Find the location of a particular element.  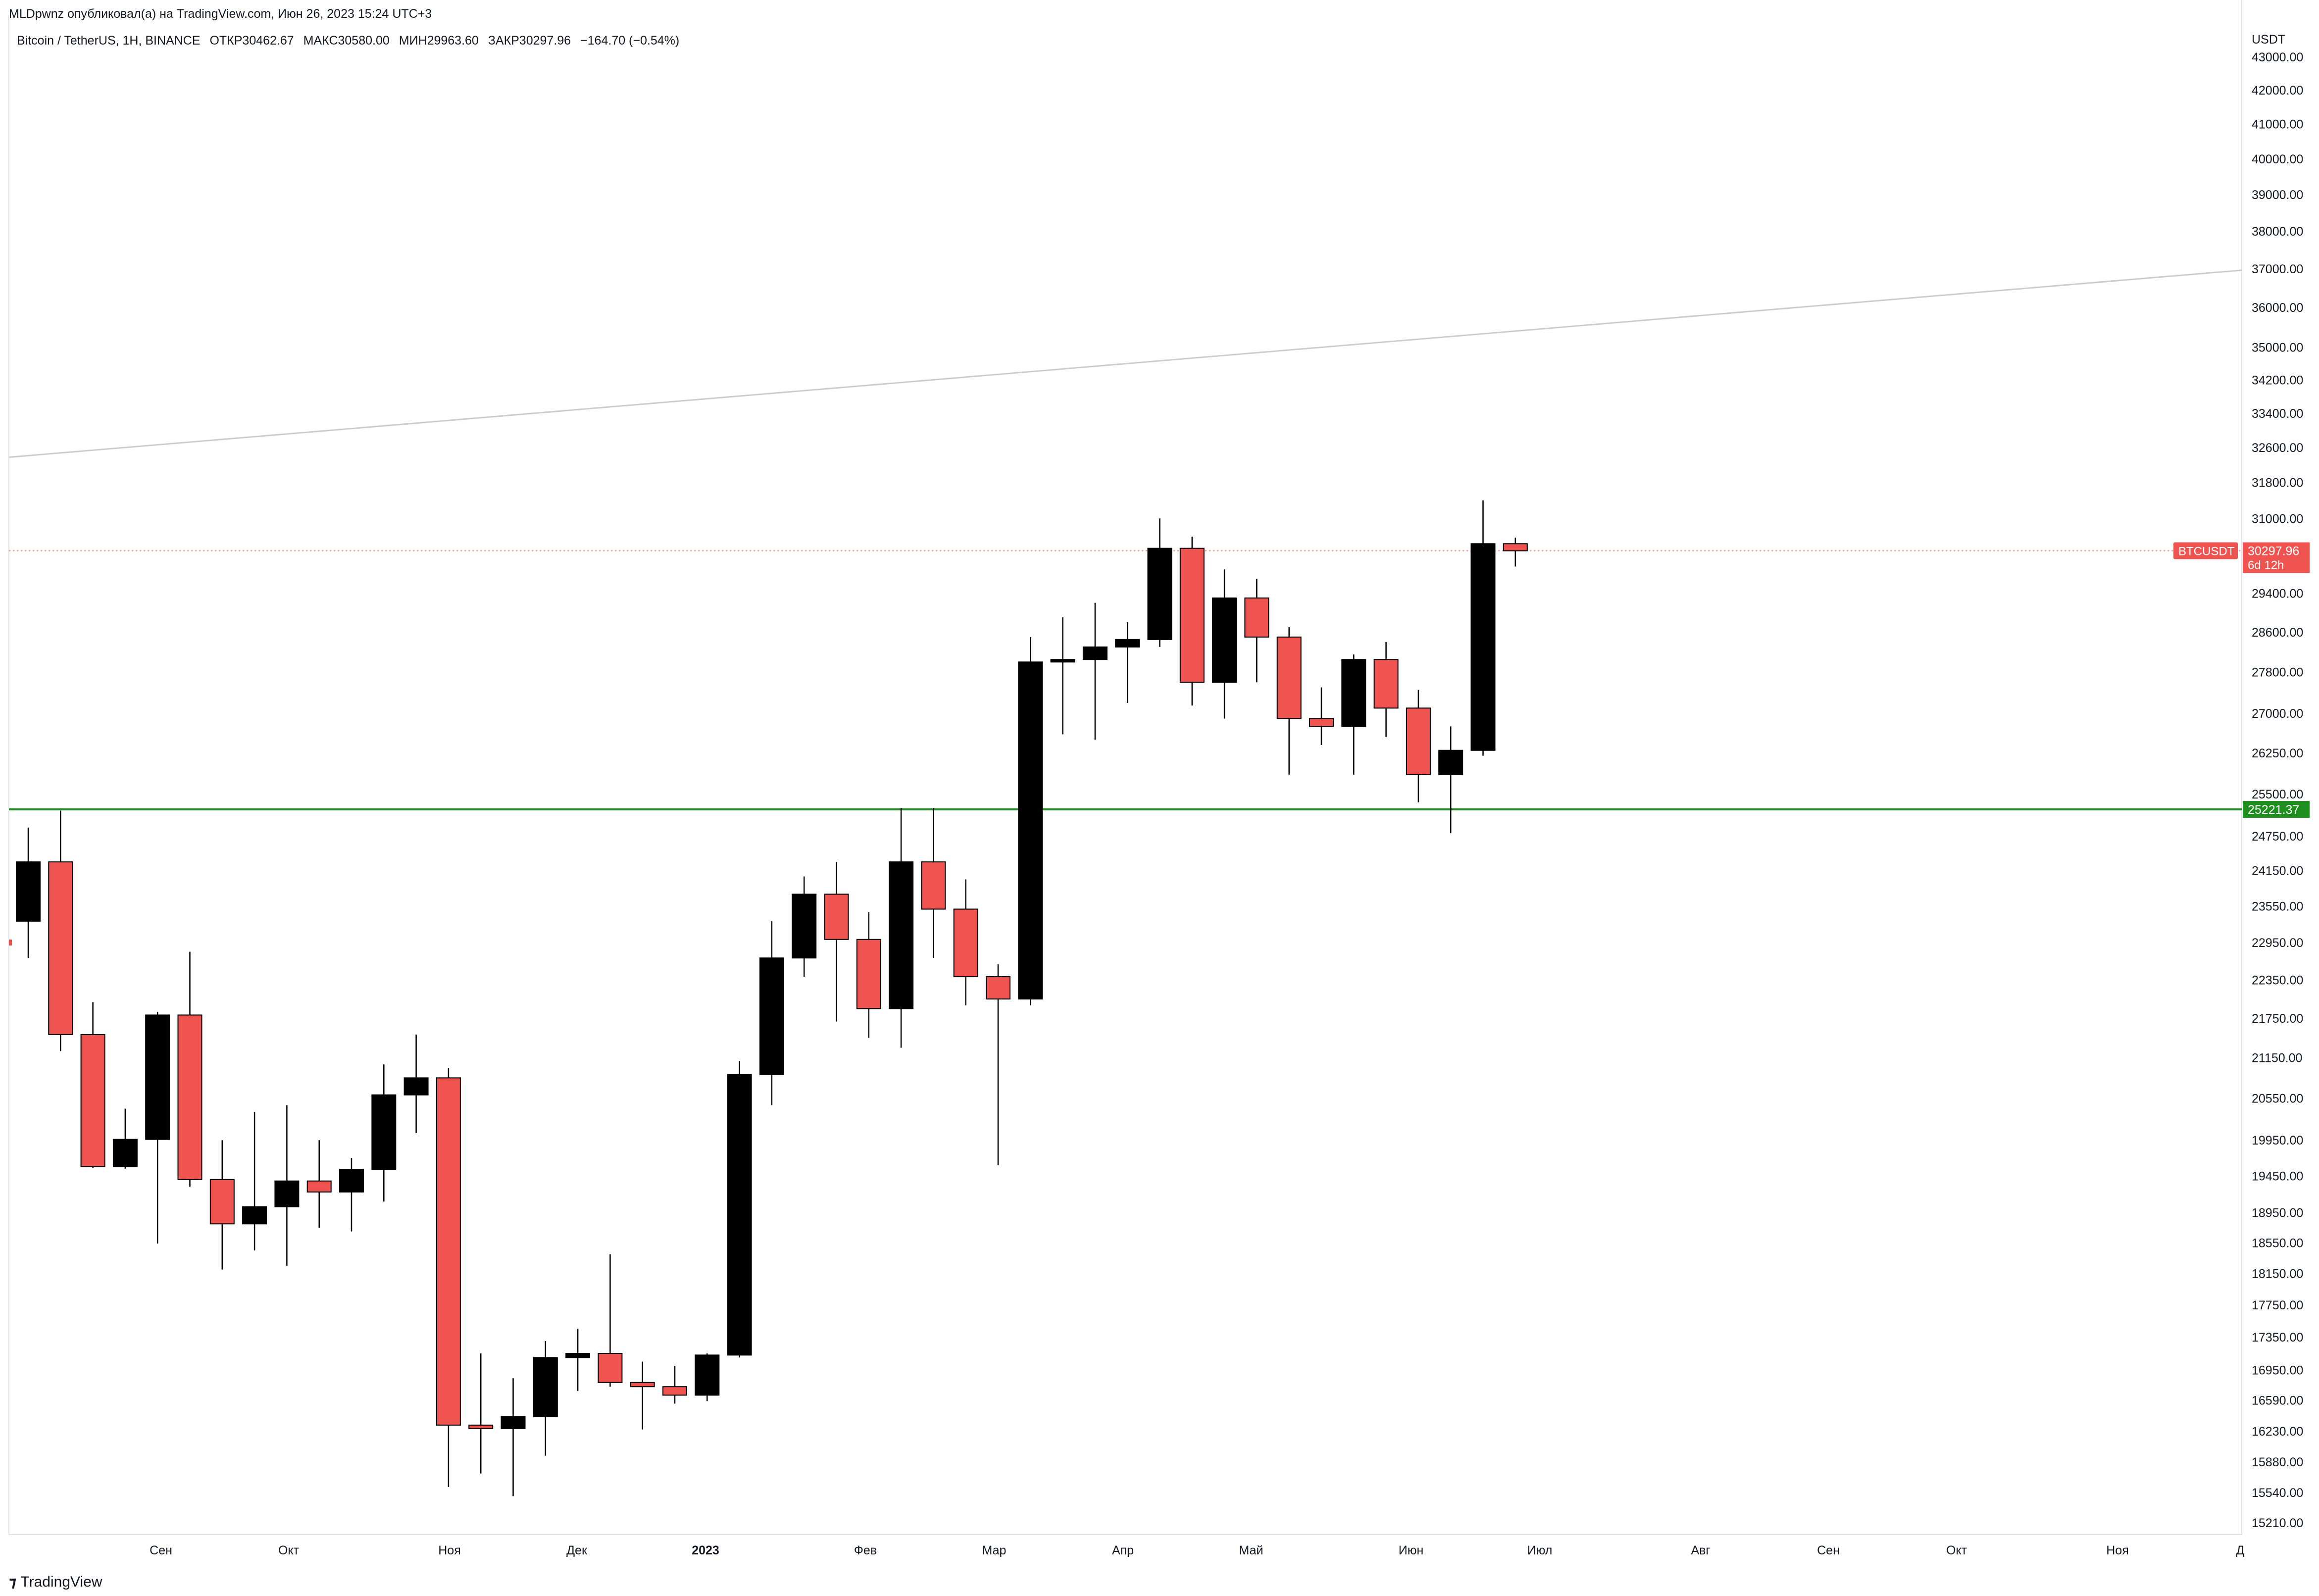

price-tick-label: 16230.00 is located at coordinates (2278, 1432).